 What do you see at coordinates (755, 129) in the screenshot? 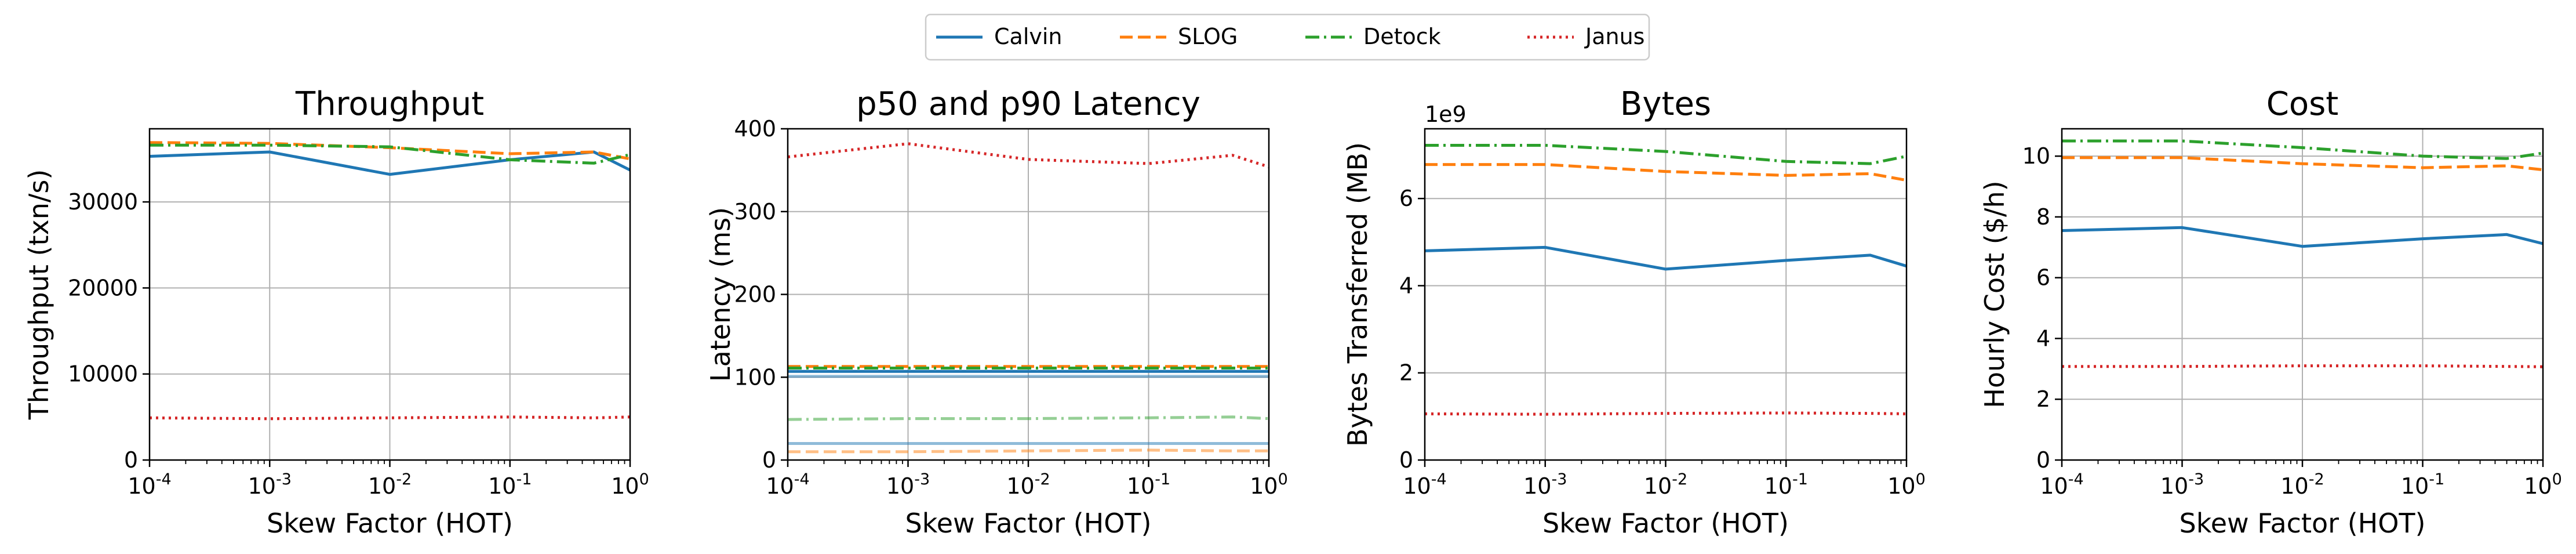
I see `y-tick-label: 400` at bounding box center [755, 129].